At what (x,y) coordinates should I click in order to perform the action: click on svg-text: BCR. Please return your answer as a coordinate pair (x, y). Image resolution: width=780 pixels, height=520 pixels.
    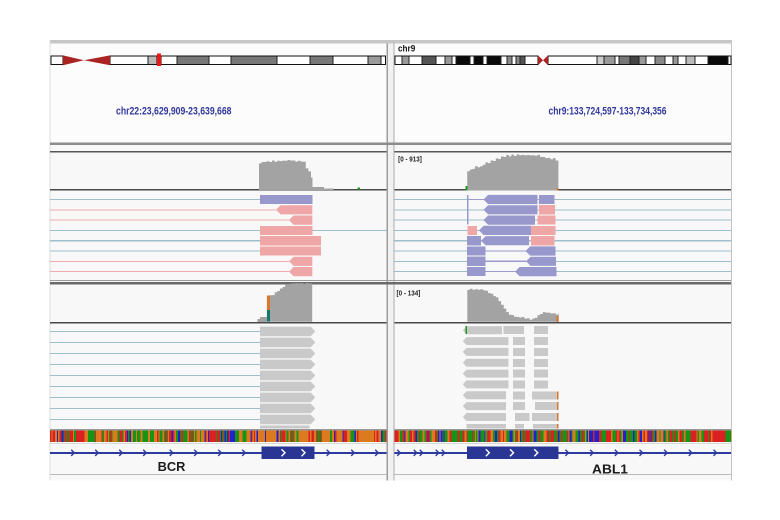
    Looking at the image, I should click on (172, 467).